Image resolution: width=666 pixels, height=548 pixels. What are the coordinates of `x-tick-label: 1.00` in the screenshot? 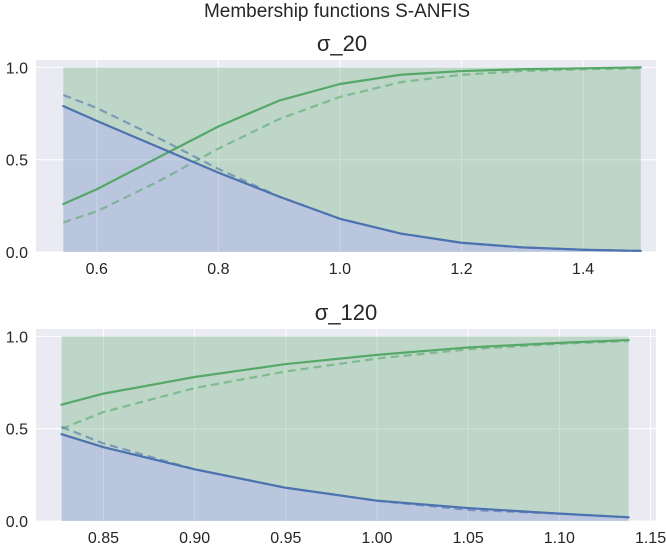 It's located at (376, 538).